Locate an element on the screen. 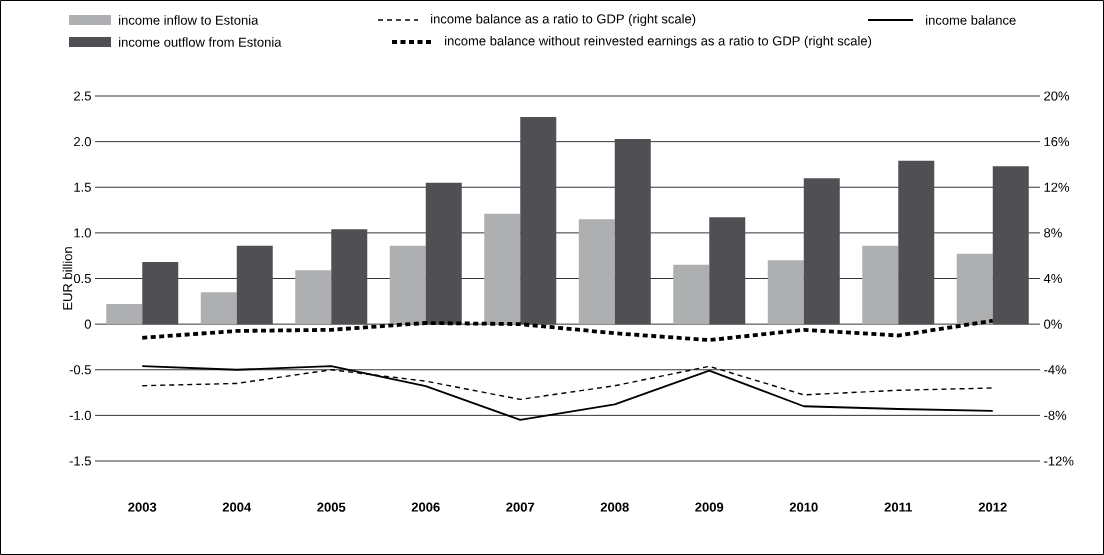 The height and width of the screenshot is (555, 1104). y-axis-title: EUR billion is located at coordinates (67, 278).